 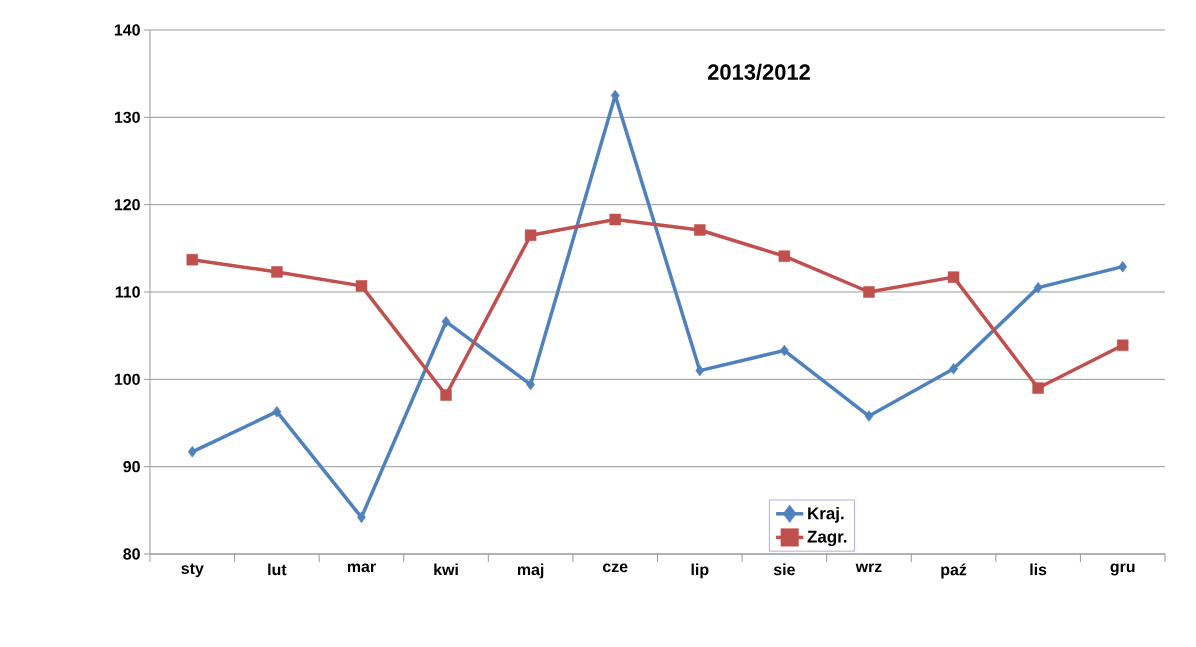 I want to click on x-tick-label: kwi, so click(x=446, y=569).